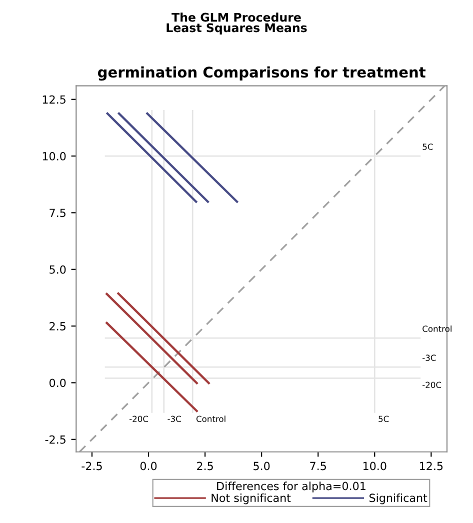 Image resolution: width=473 pixels, height=523 pixels. I want to click on x-tick-label: 2.5, so click(205, 466).